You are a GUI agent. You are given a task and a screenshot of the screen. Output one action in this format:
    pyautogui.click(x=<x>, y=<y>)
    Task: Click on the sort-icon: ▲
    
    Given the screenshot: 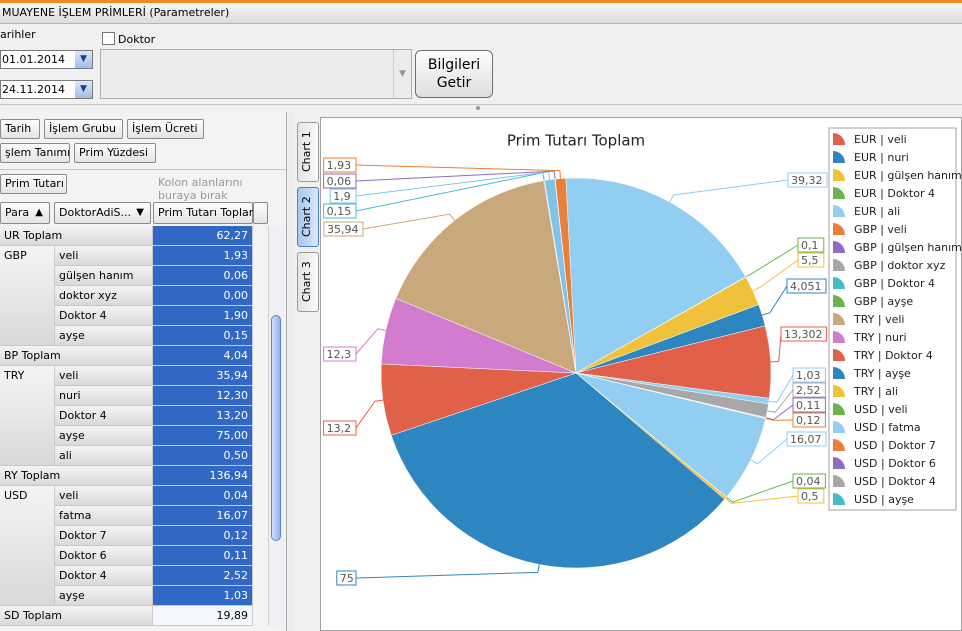 What is the action you would take?
    pyautogui.click(x=39, y=212)
    